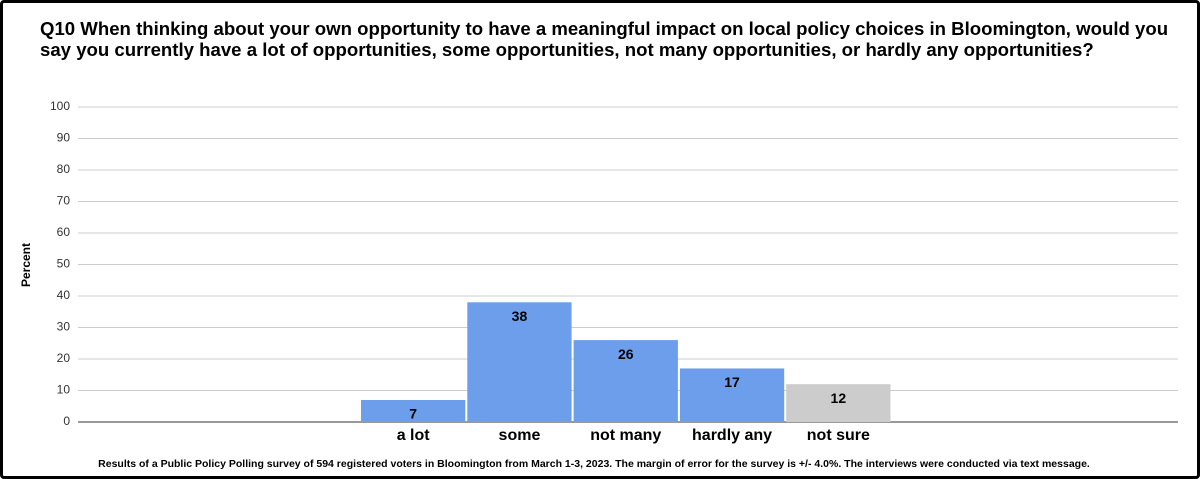 The image size is (1200, 479). Describe the element at coordinates (732, 435) in the screenshot. I see `x-tick-label: hardly any` at that location.